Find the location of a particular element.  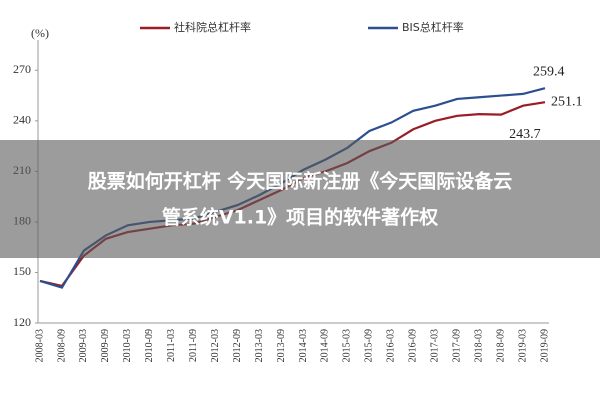

y-tick-label: 240 is located at coordinates (22, 120).